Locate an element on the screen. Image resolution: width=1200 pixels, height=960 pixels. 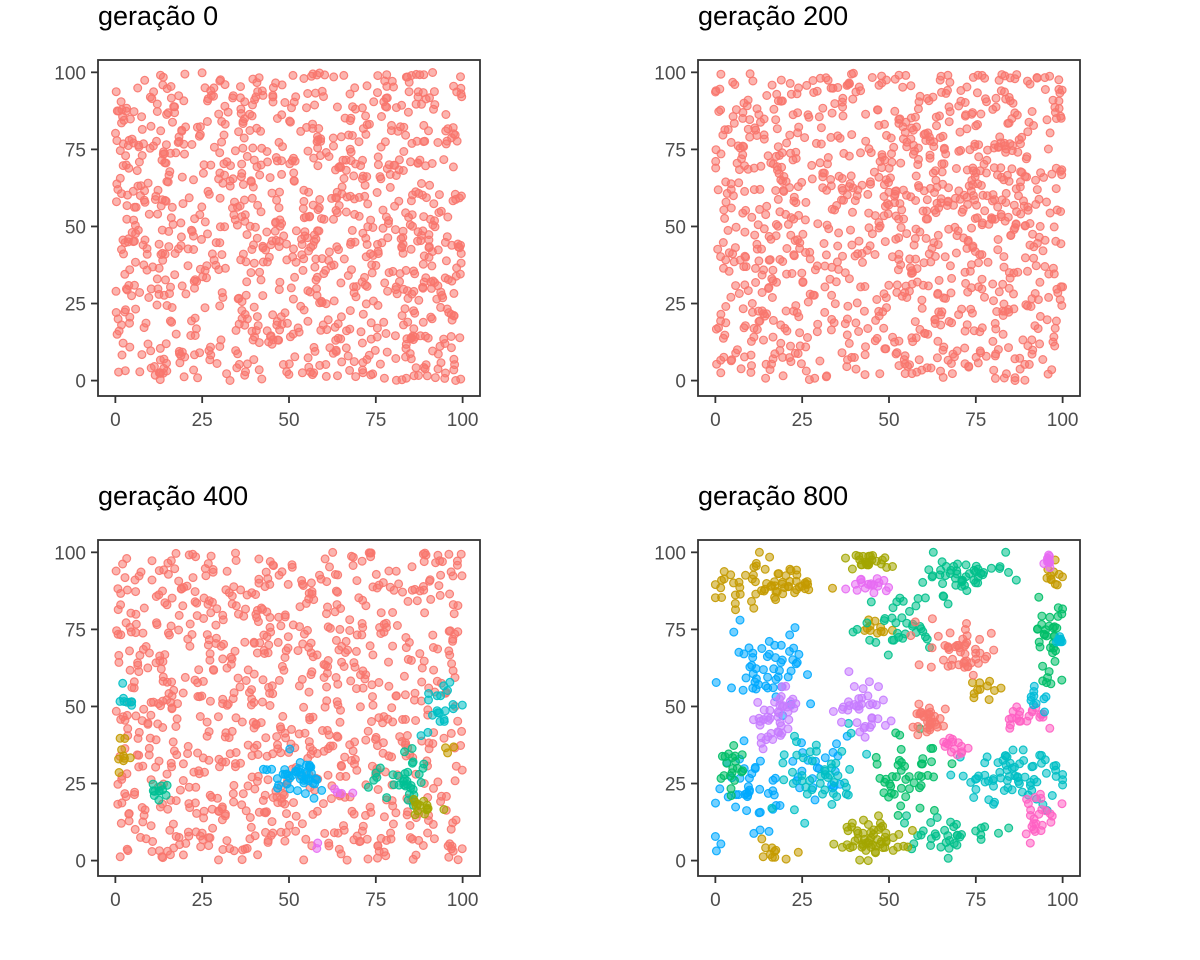
points-layer is located at coordinates (889, 227).